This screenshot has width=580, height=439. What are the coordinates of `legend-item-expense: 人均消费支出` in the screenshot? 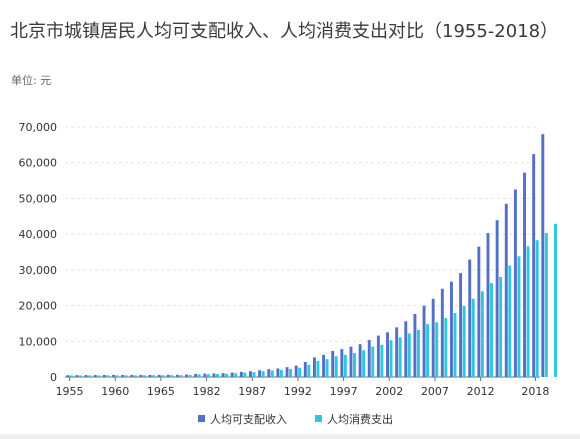 It's located at (354, 419).